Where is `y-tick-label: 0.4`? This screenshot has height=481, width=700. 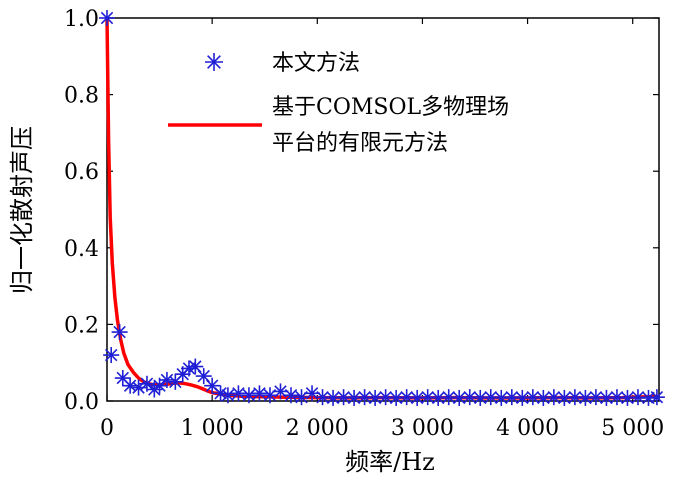
y-tick-label: 0.4 is located at coordinates (81, 249).